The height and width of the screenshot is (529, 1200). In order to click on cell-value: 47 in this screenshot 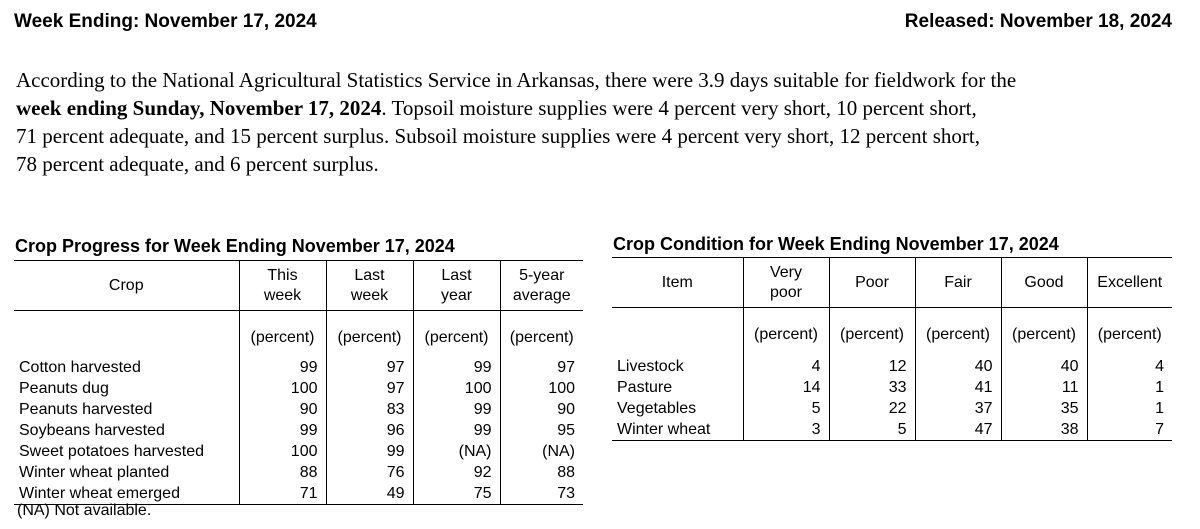, I will do `click(957, 430)`.